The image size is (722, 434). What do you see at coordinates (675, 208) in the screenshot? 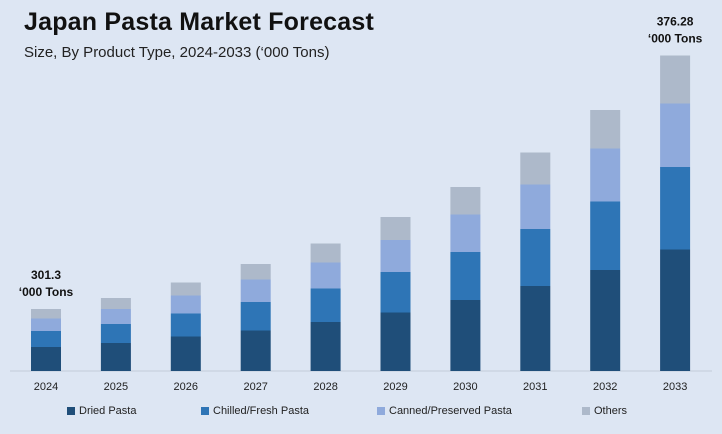
I see `bar-segment-chilled-2033` at bounding box center [675, 208].